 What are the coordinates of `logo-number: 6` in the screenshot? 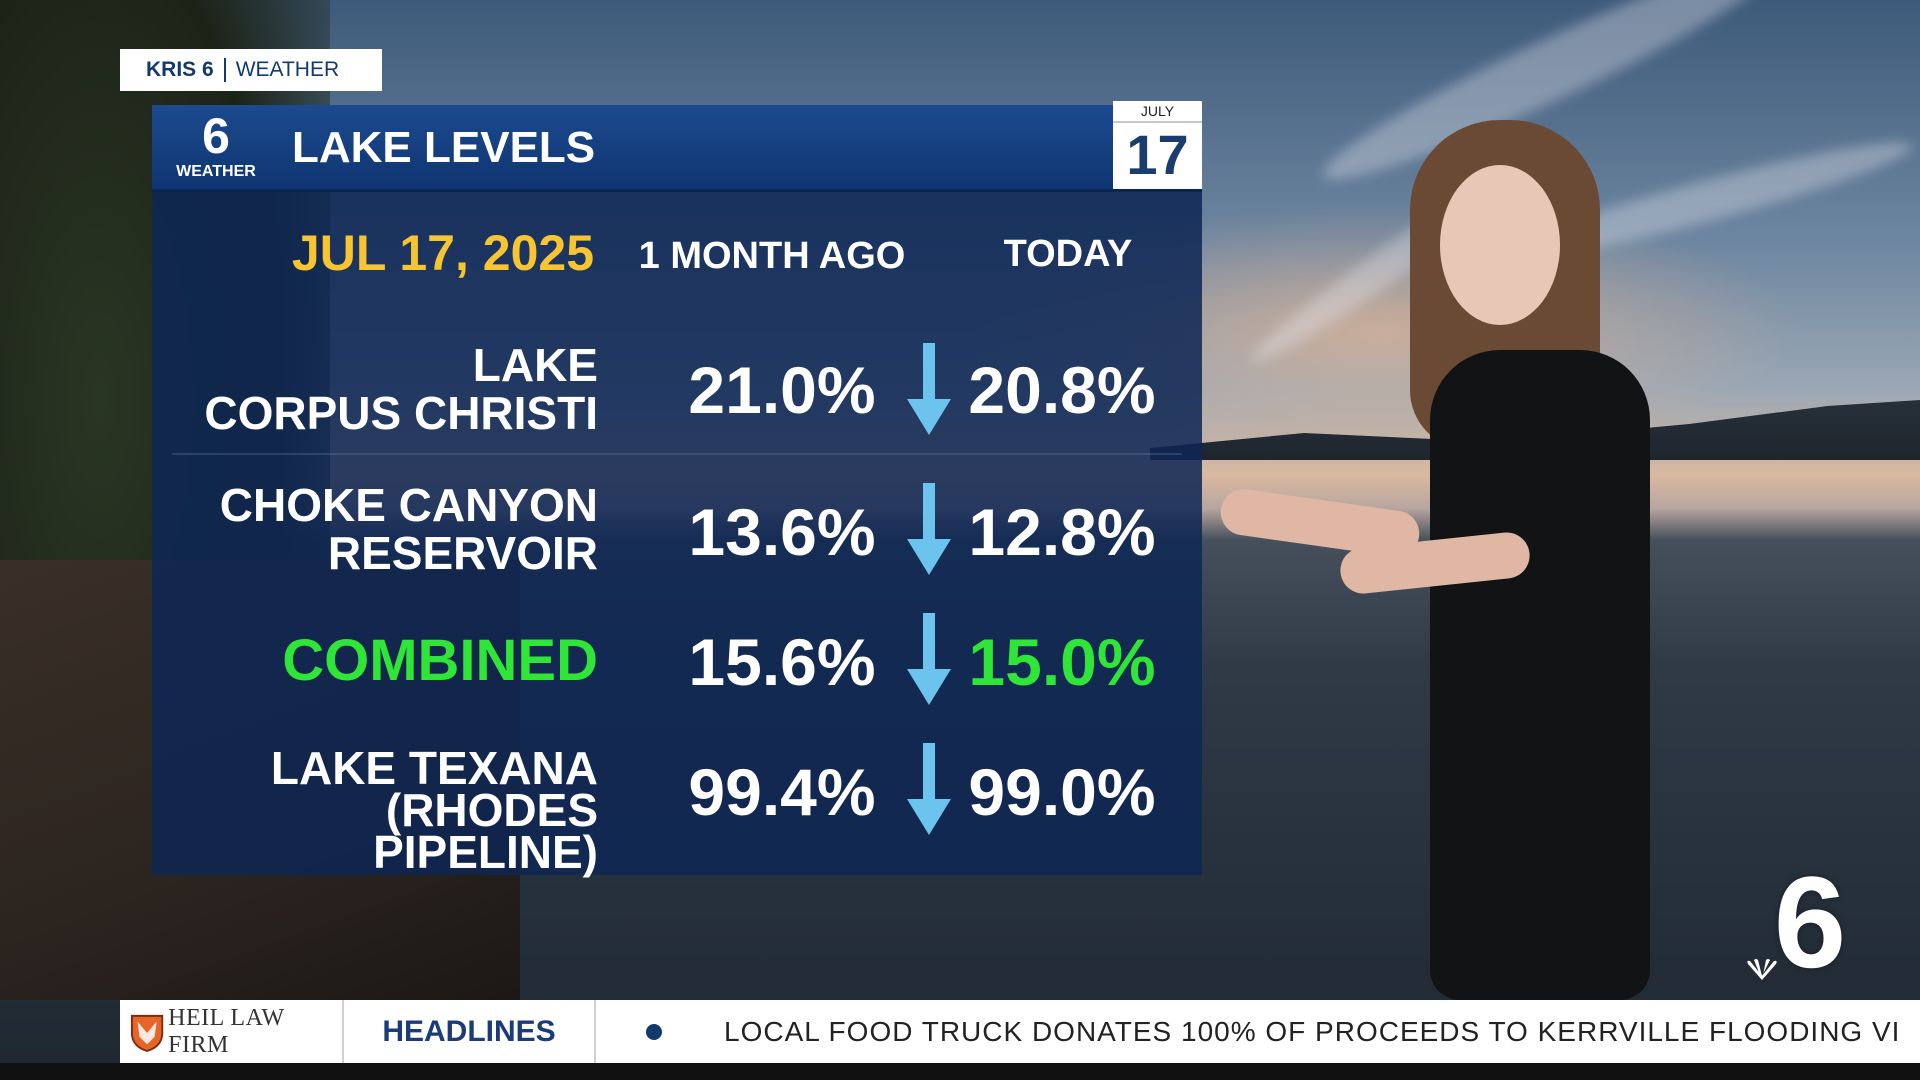 It's located at (216, 136).